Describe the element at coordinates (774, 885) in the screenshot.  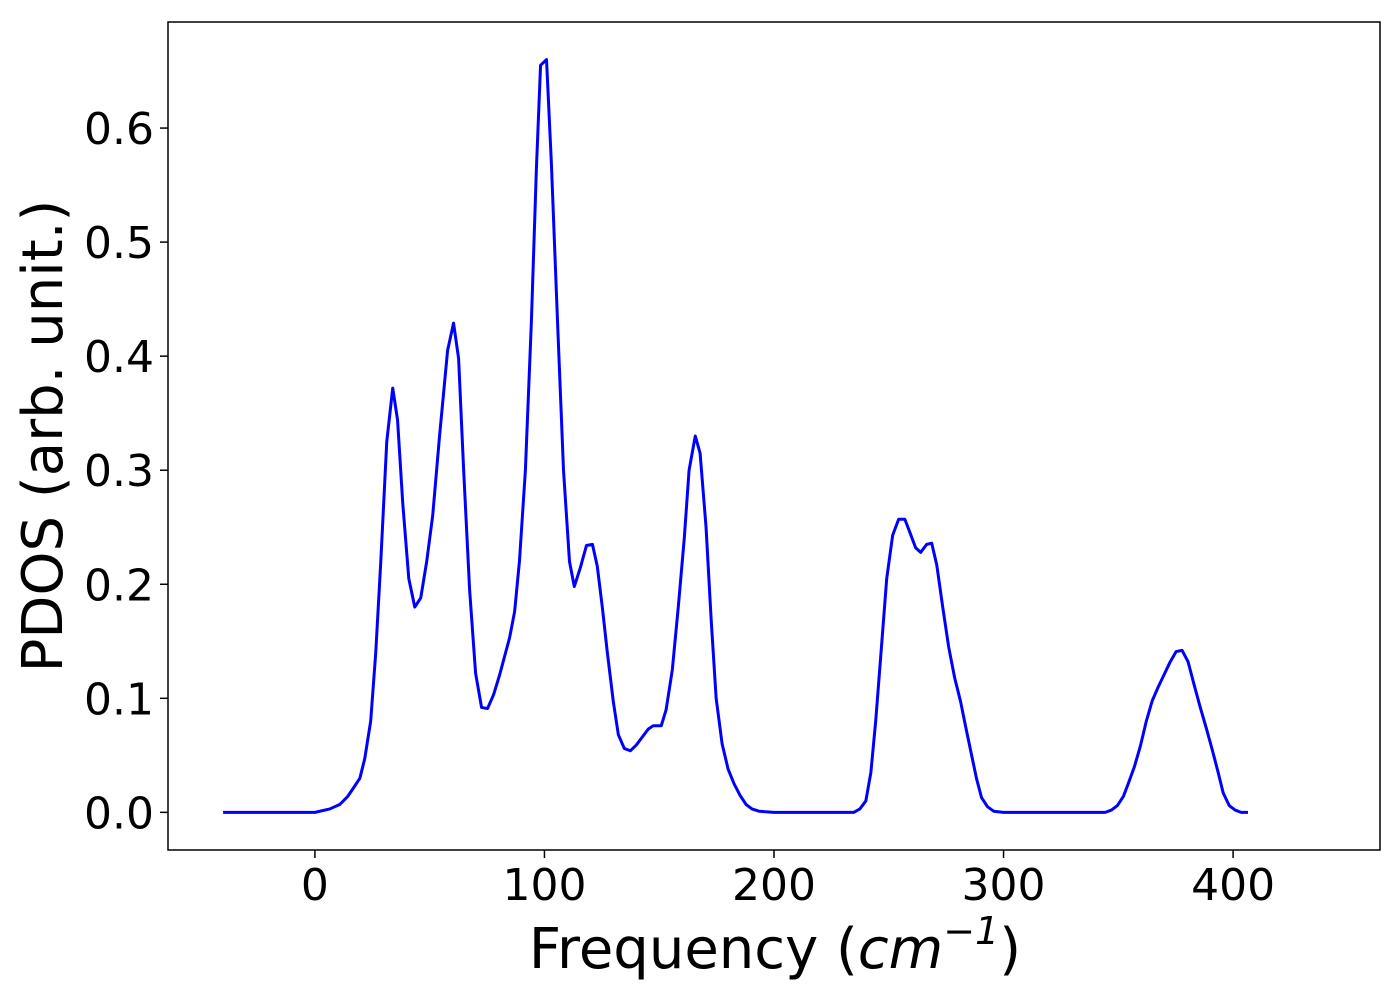
I see `x-tick-label: 200` at that location.